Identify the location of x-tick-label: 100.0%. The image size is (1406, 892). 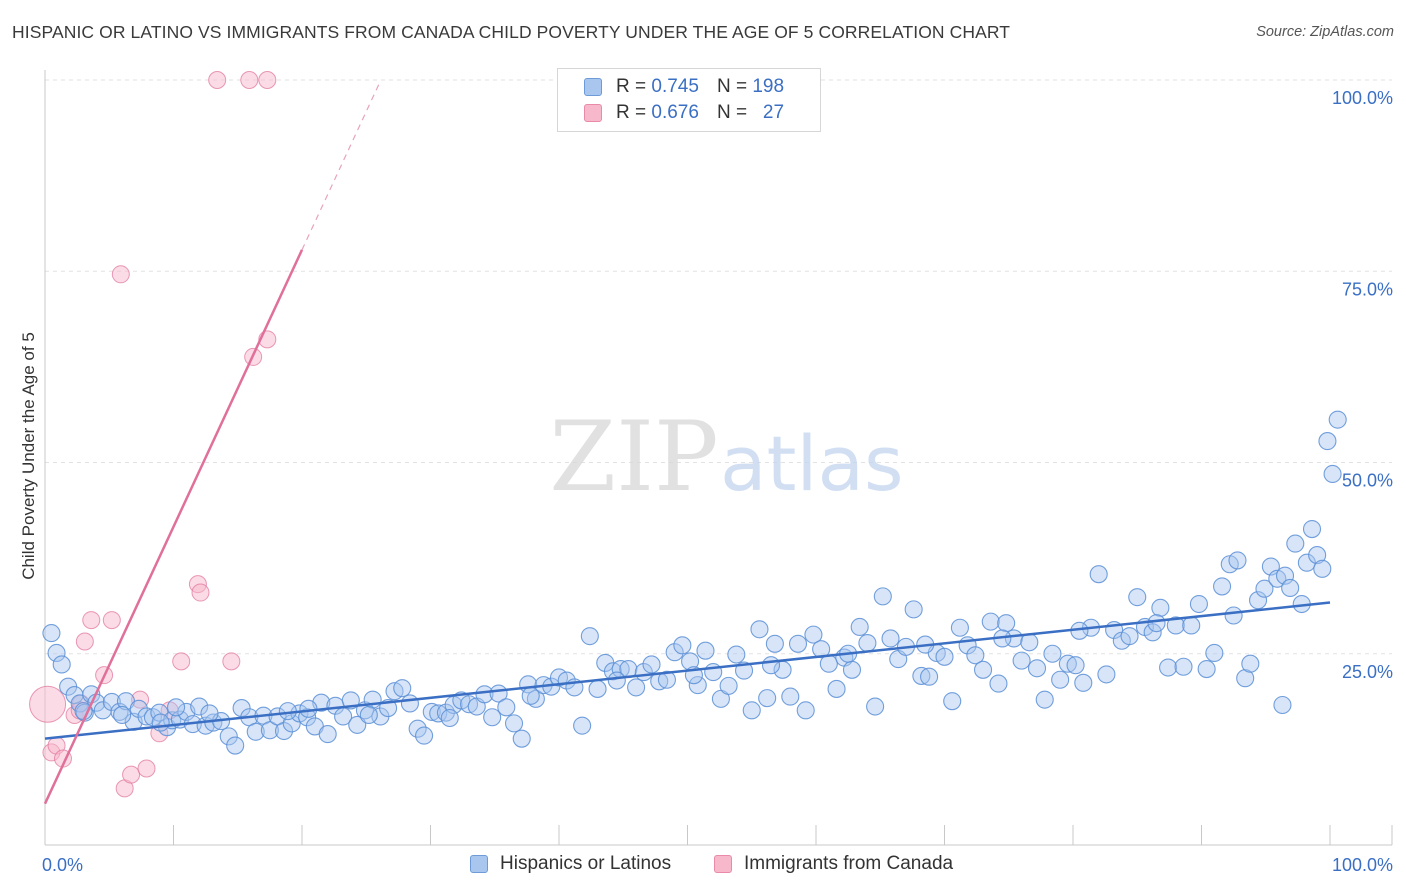
(1362, 865).